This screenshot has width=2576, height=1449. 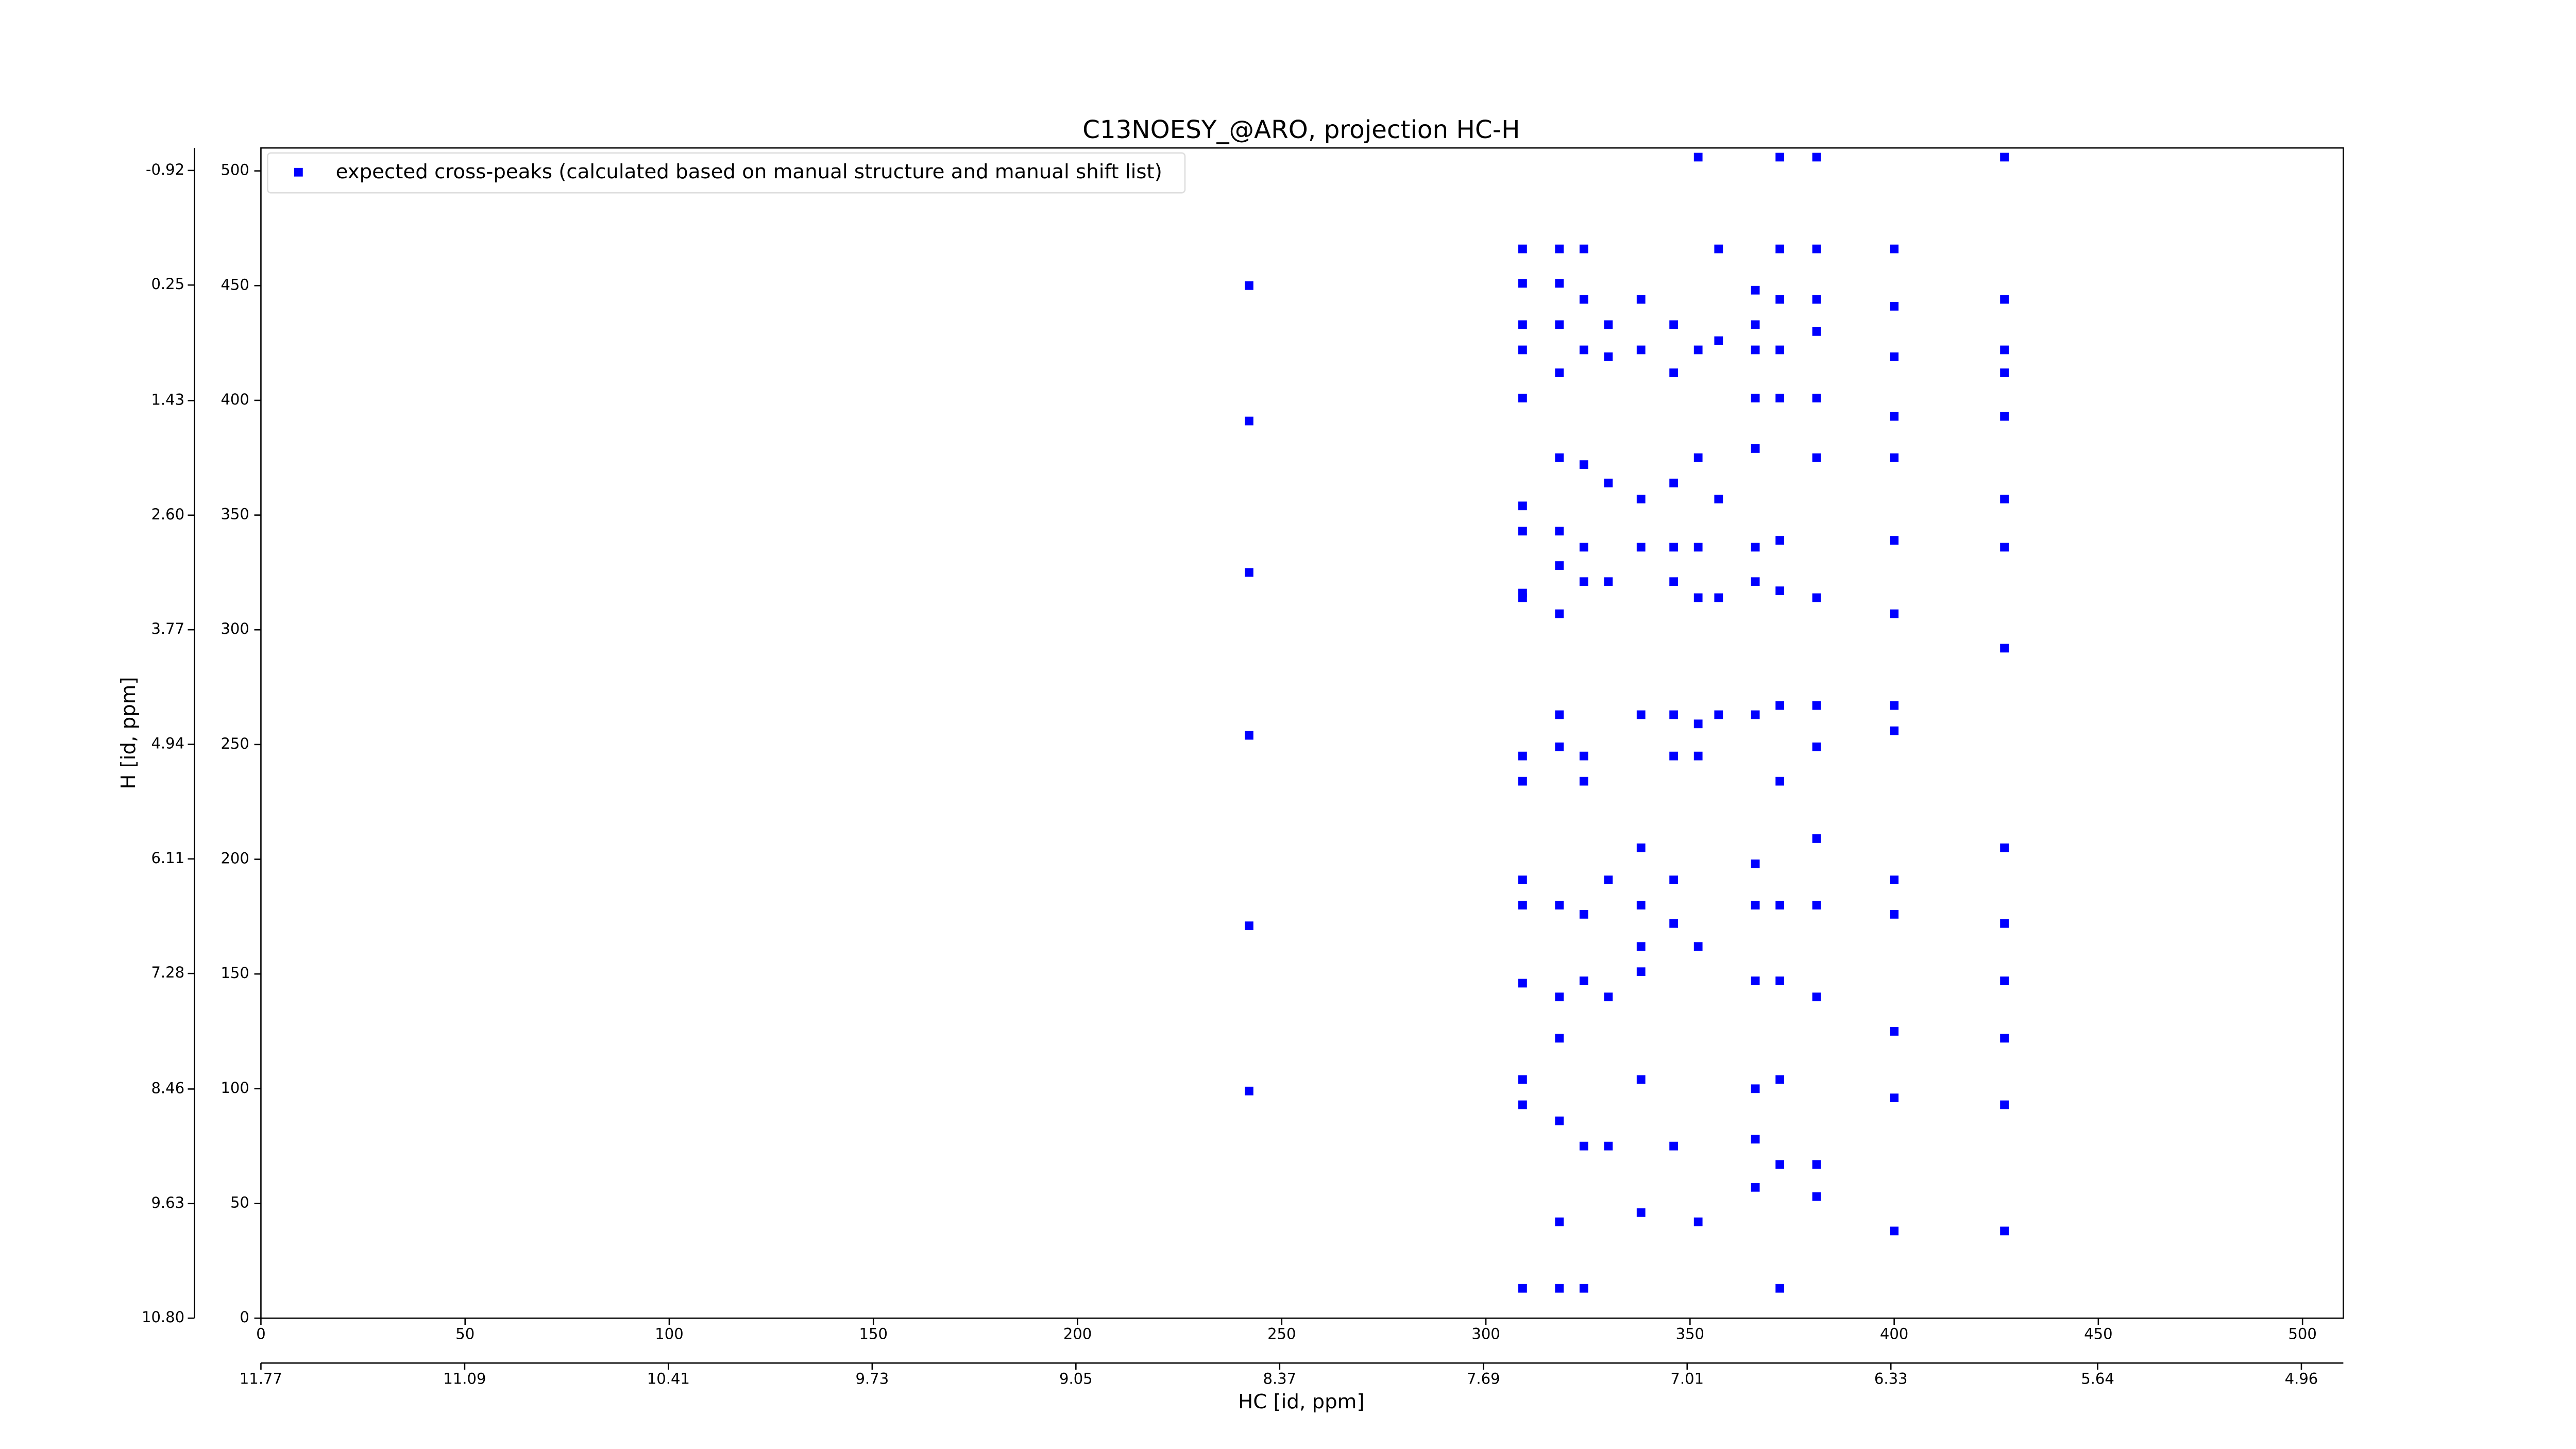 What do you see at coordinates (167, 972) in the screenshot?
I see `y2-tick-label: 7.28` at bounding box center [167, 972].